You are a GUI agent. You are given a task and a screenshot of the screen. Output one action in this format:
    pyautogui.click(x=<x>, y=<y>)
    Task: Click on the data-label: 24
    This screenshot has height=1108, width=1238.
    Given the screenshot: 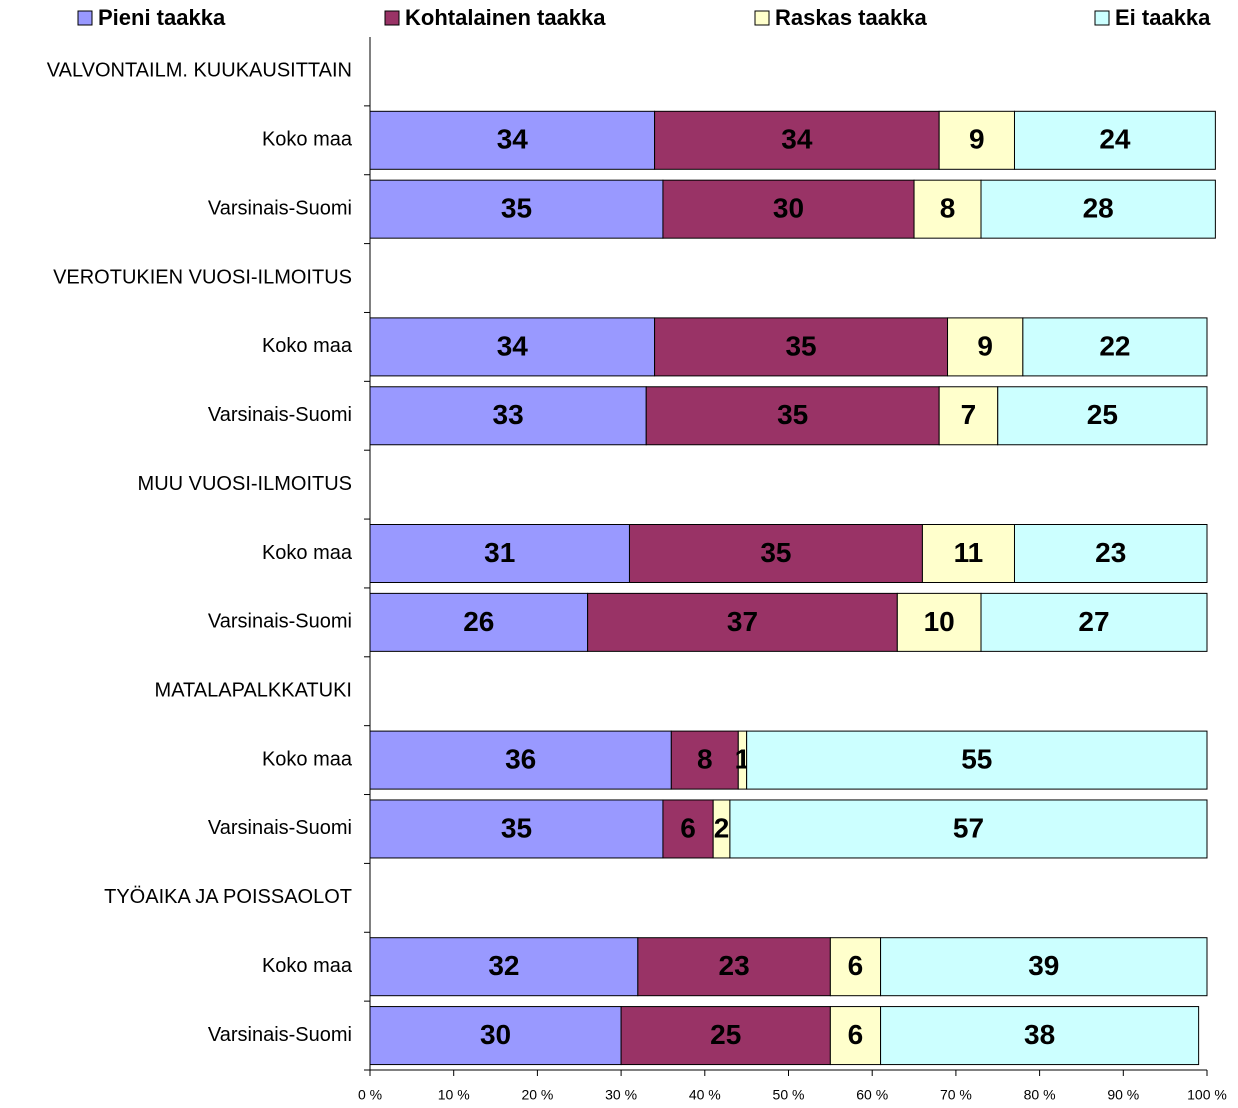 What is the action you would take?
    pyautogui.click(x=1115, y=139)
    